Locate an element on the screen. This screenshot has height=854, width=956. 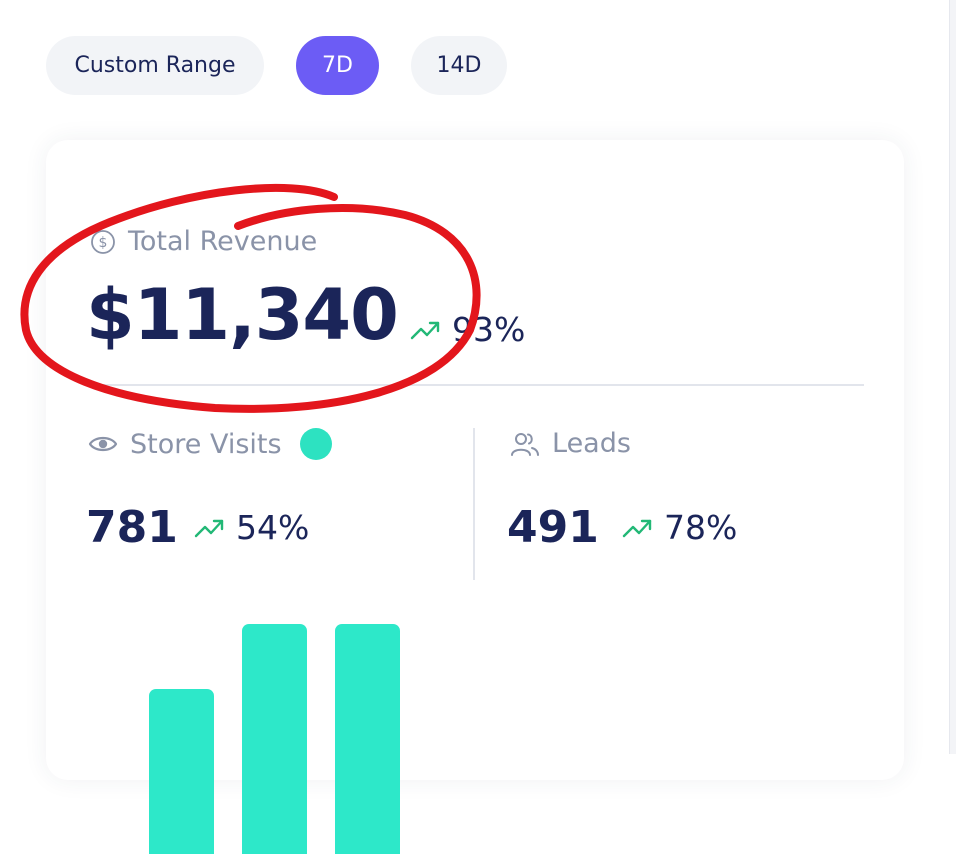
column-divider is located at coordinates (474, 504).